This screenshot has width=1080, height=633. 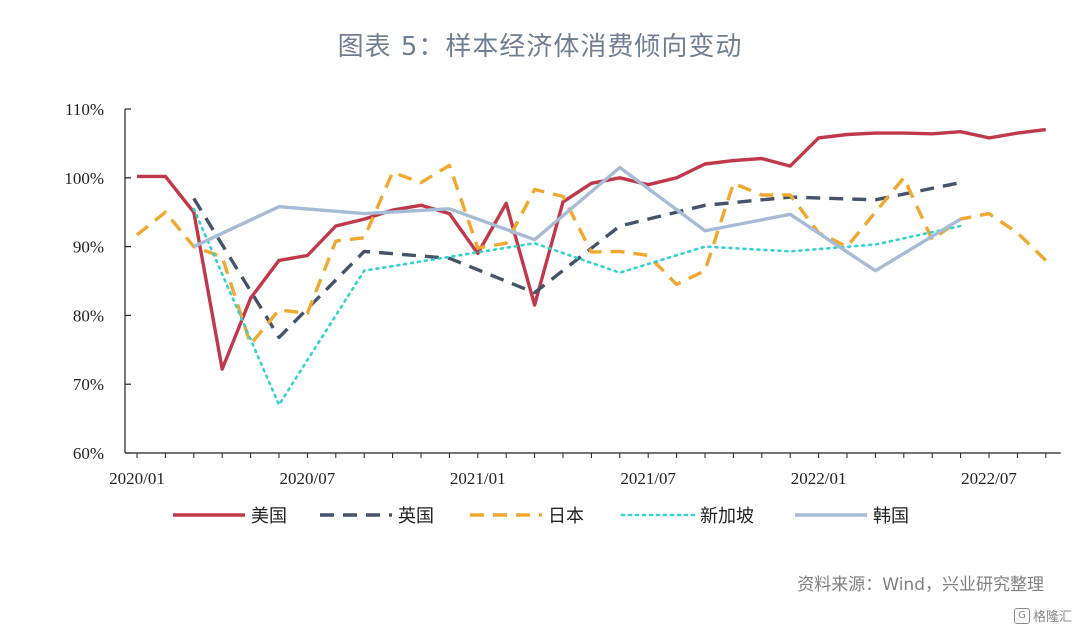 I want to click on y-tick-label: 110%, so click(x=84, y=109).